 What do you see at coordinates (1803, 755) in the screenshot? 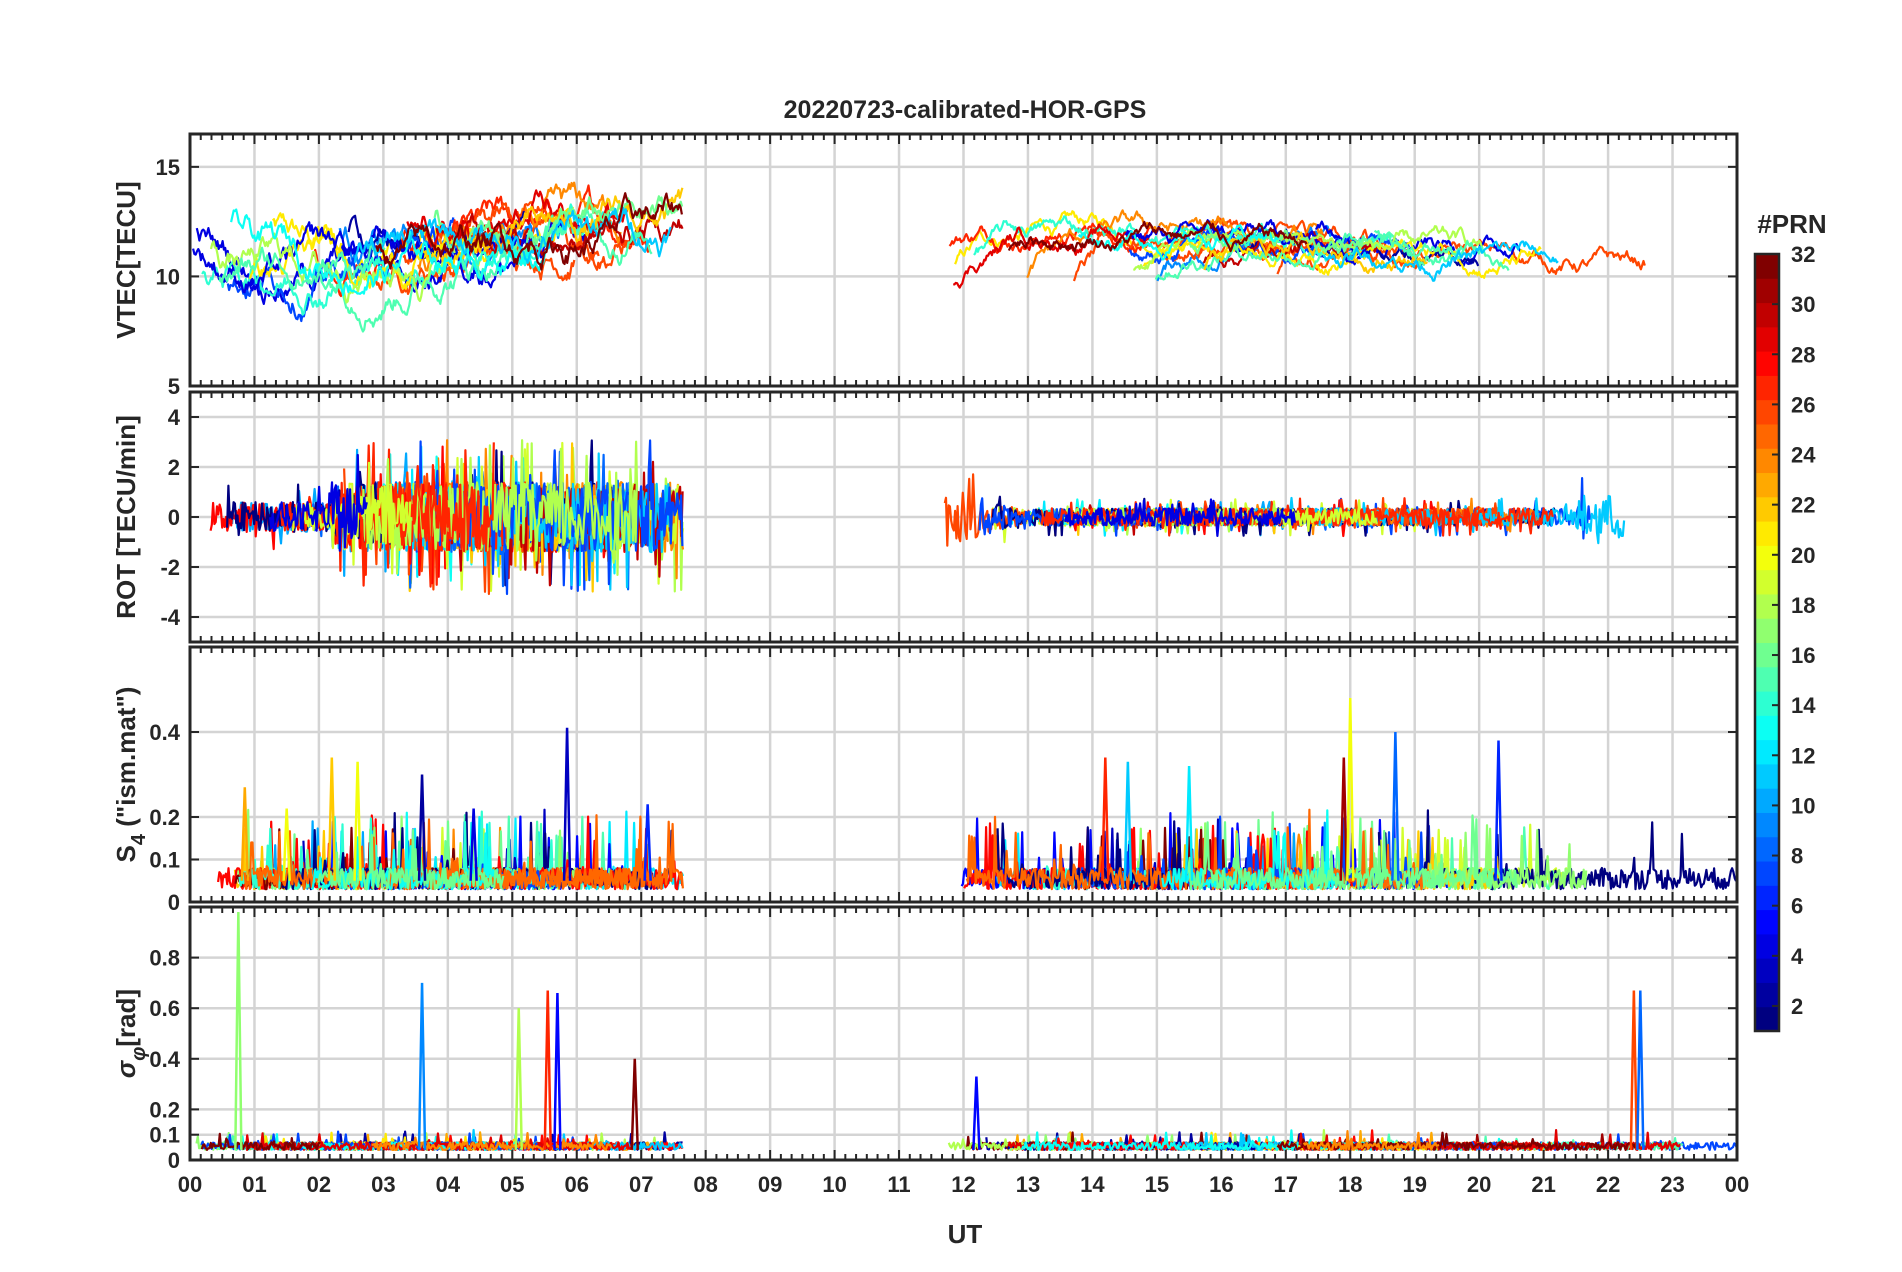
I see `colorbar-tick-label: 12` at bounding box center [1803, 755].